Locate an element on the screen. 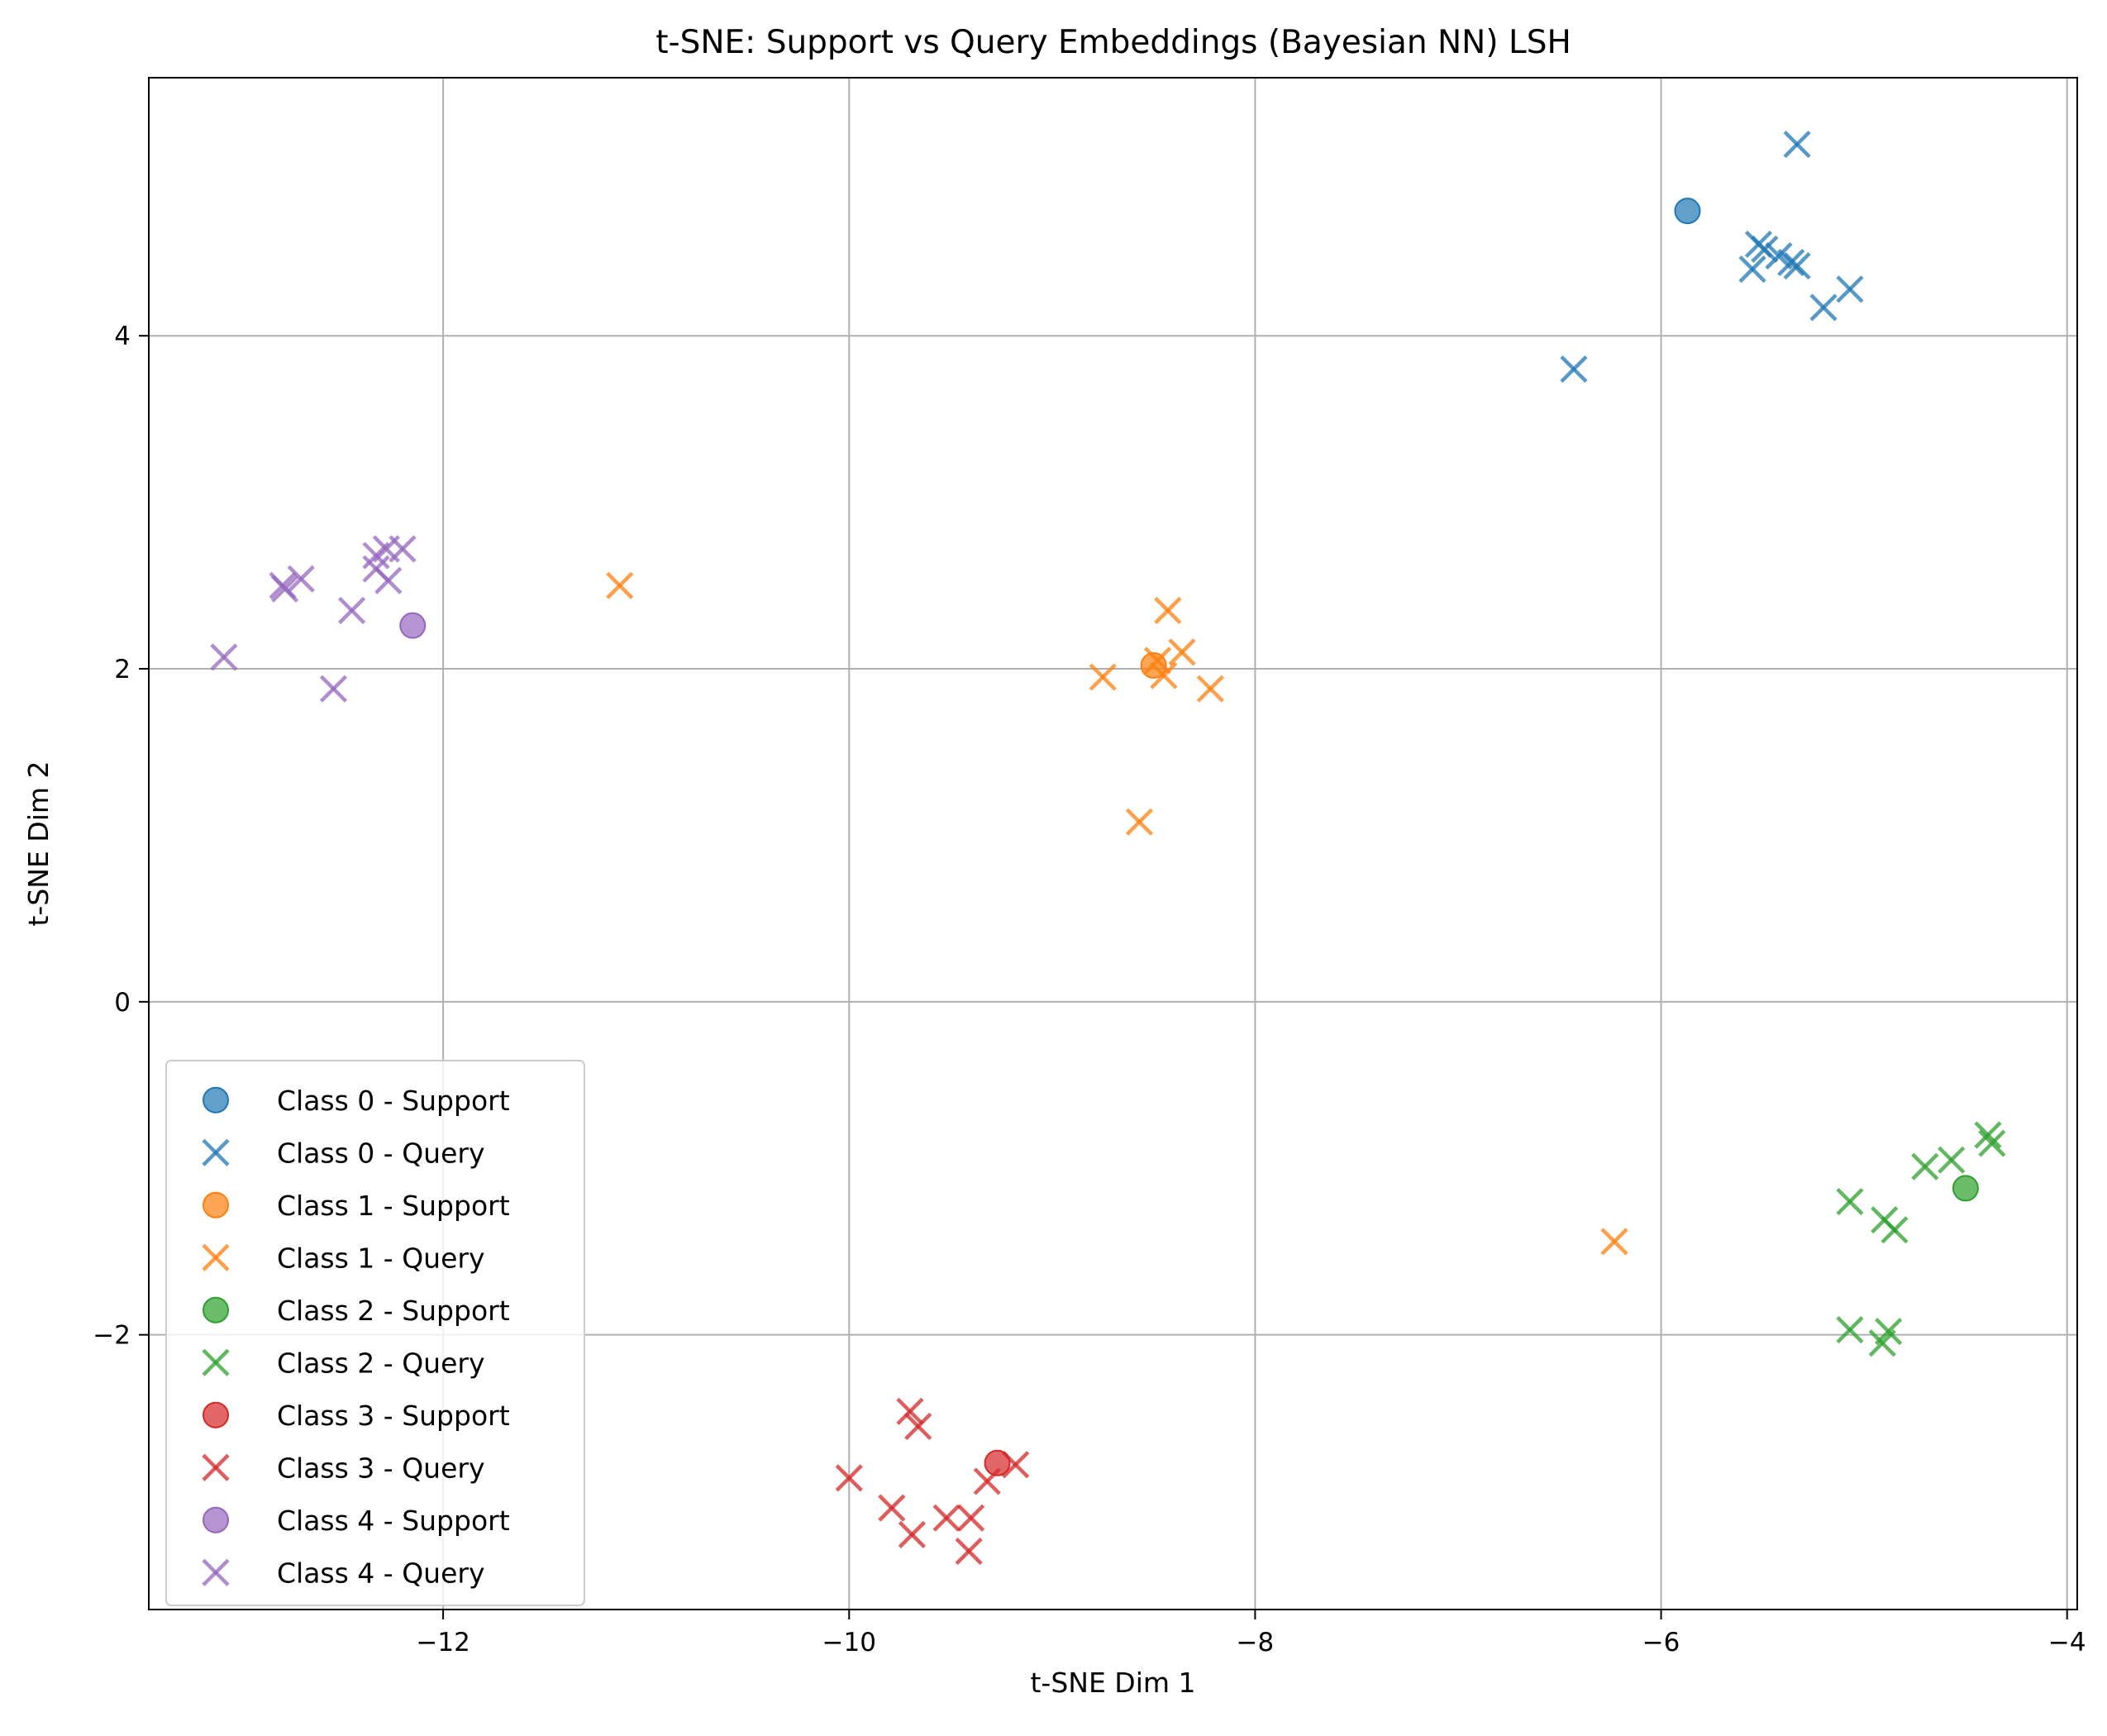  legend-entry-label: Class 2 - Support is located at coordinates (393, 1311).